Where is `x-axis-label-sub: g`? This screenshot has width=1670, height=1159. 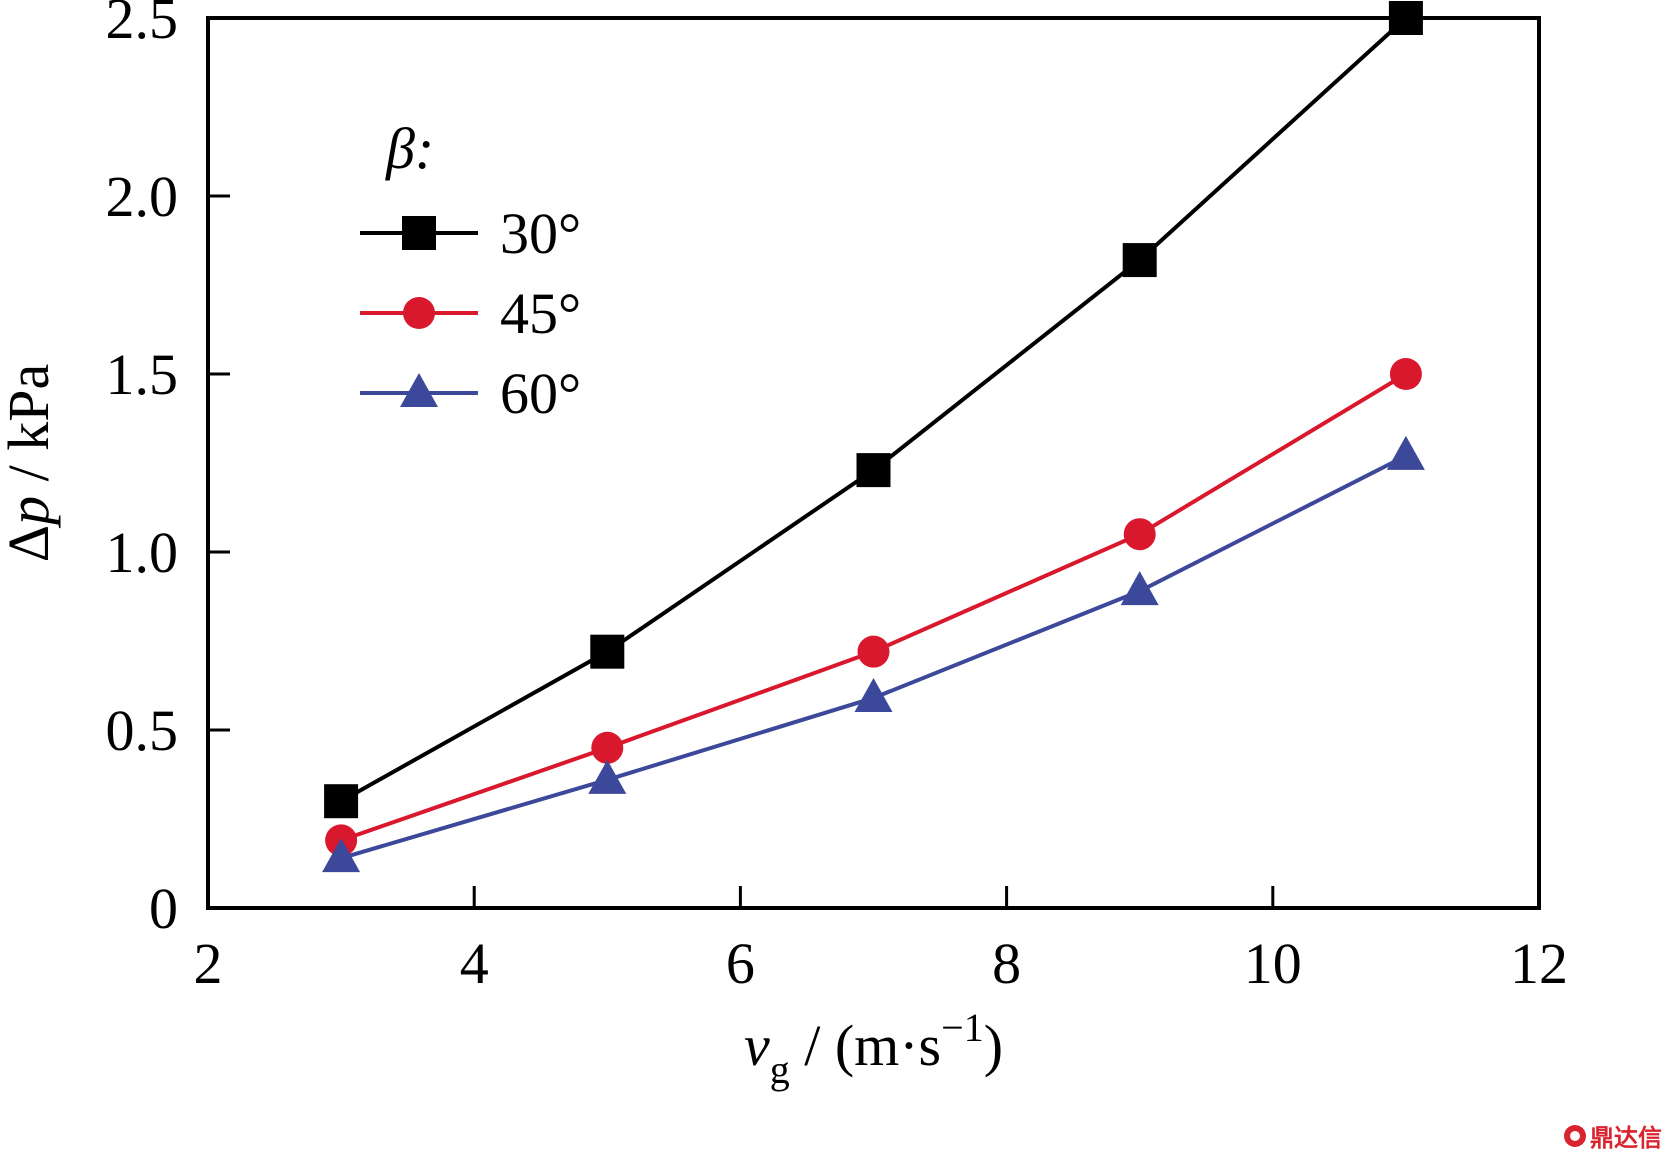
x-axis-label-sub: g is located at coordinates (780, 1069).